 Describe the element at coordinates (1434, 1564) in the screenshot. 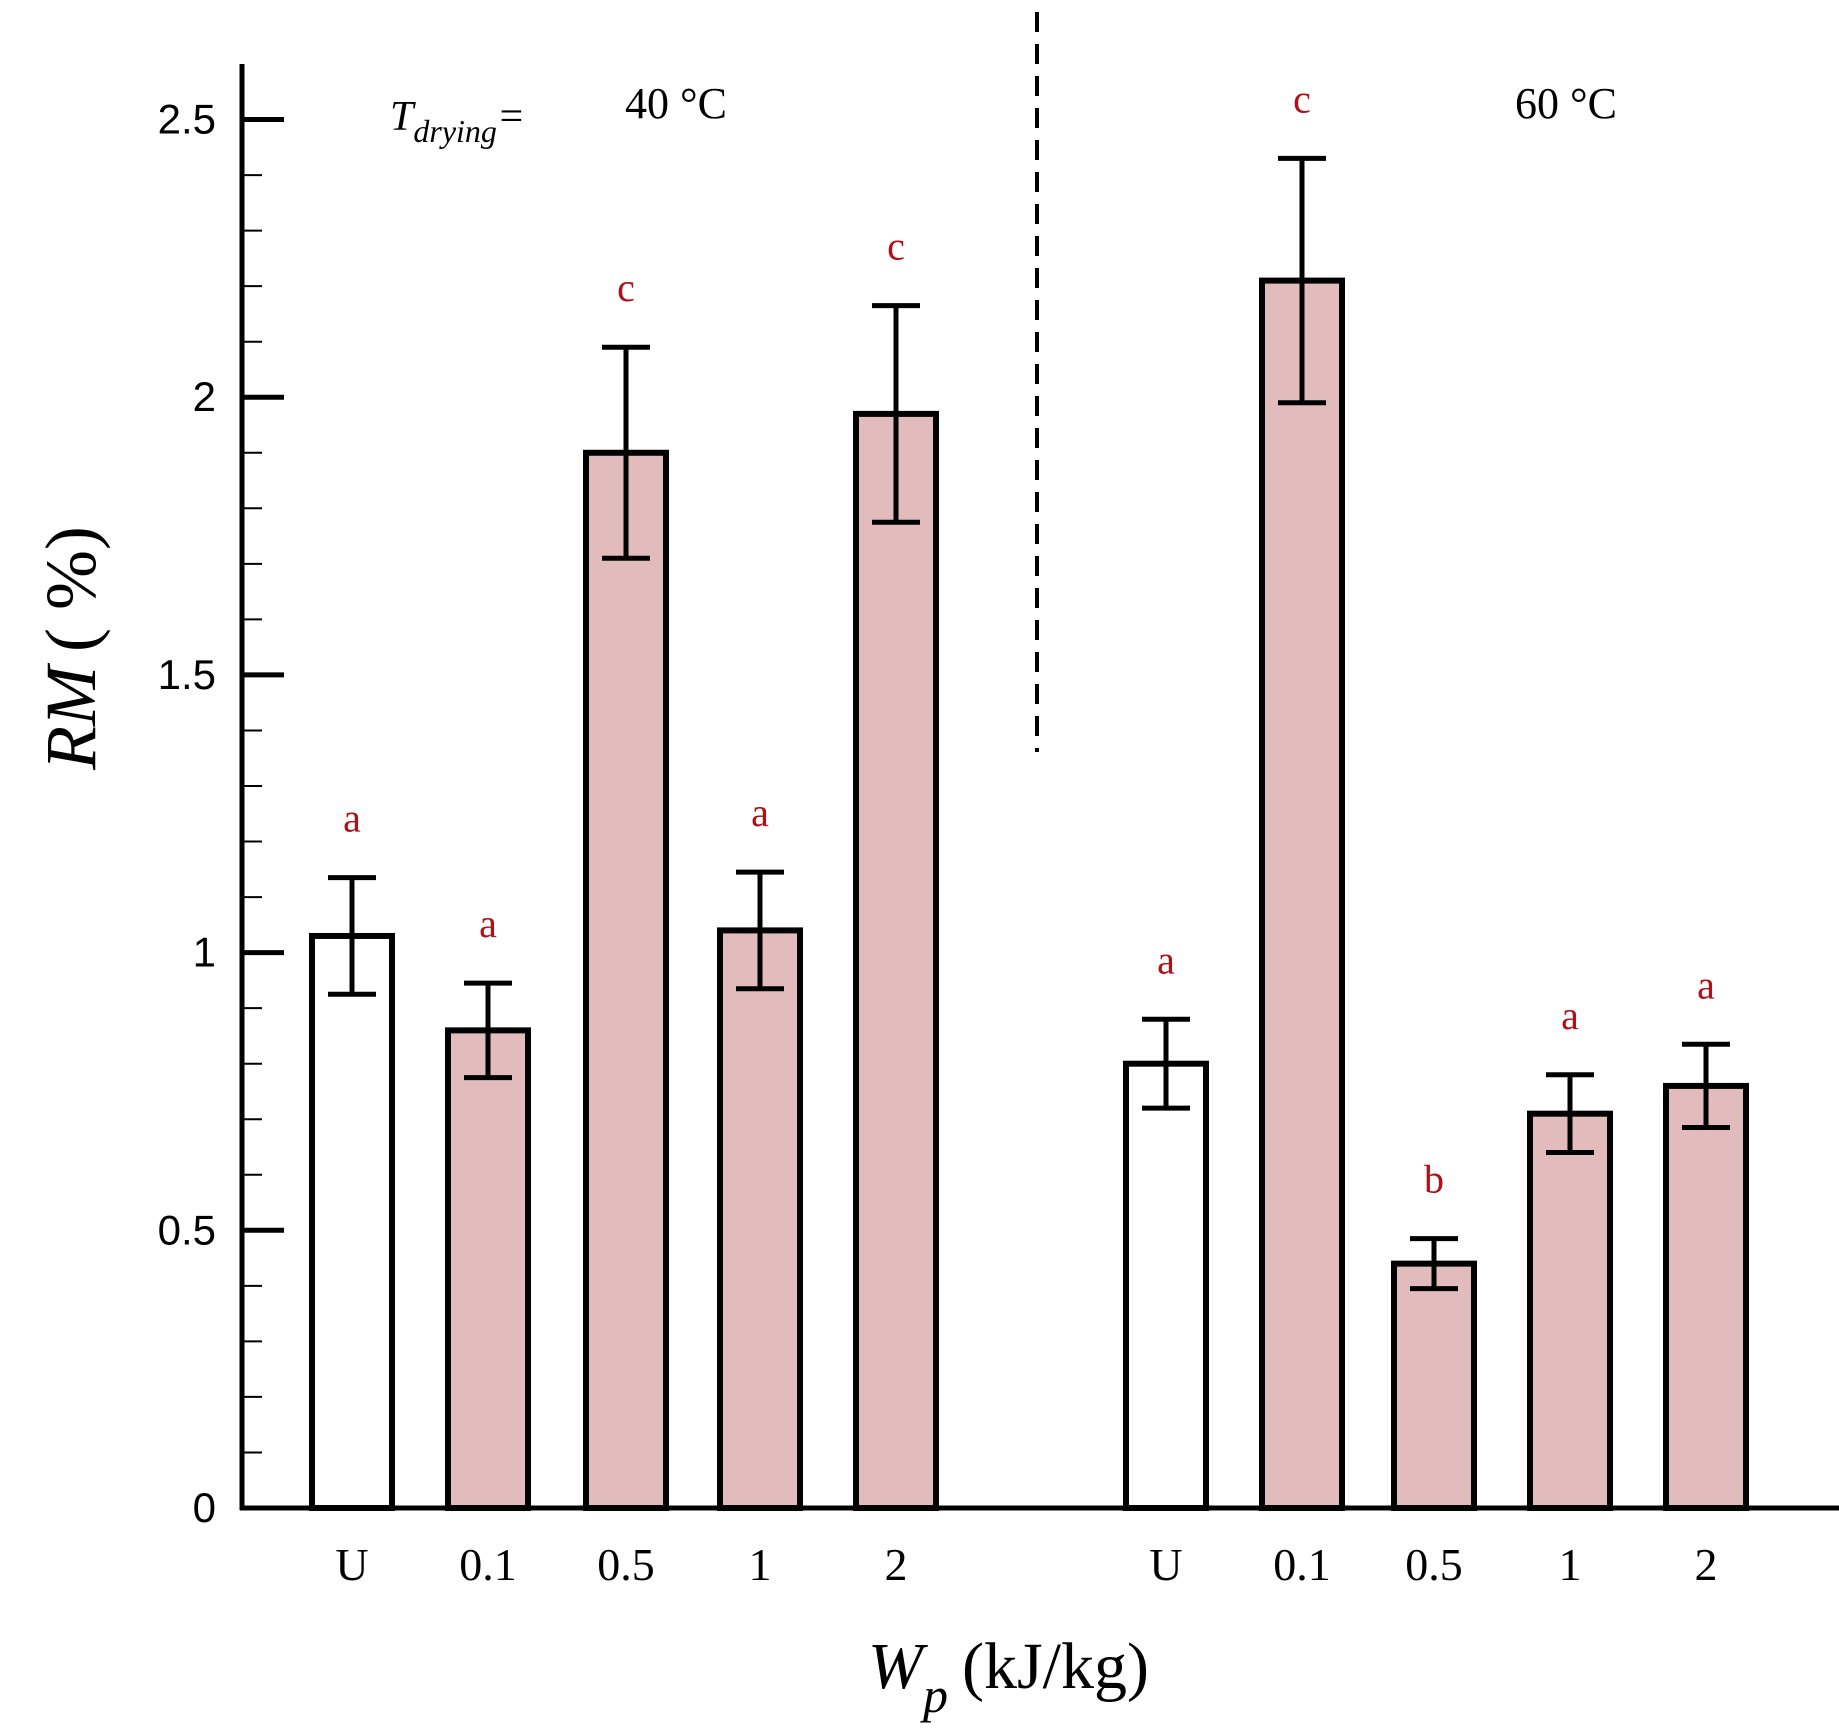

I see `x-tick-label-1-2: 0.5` at that location.